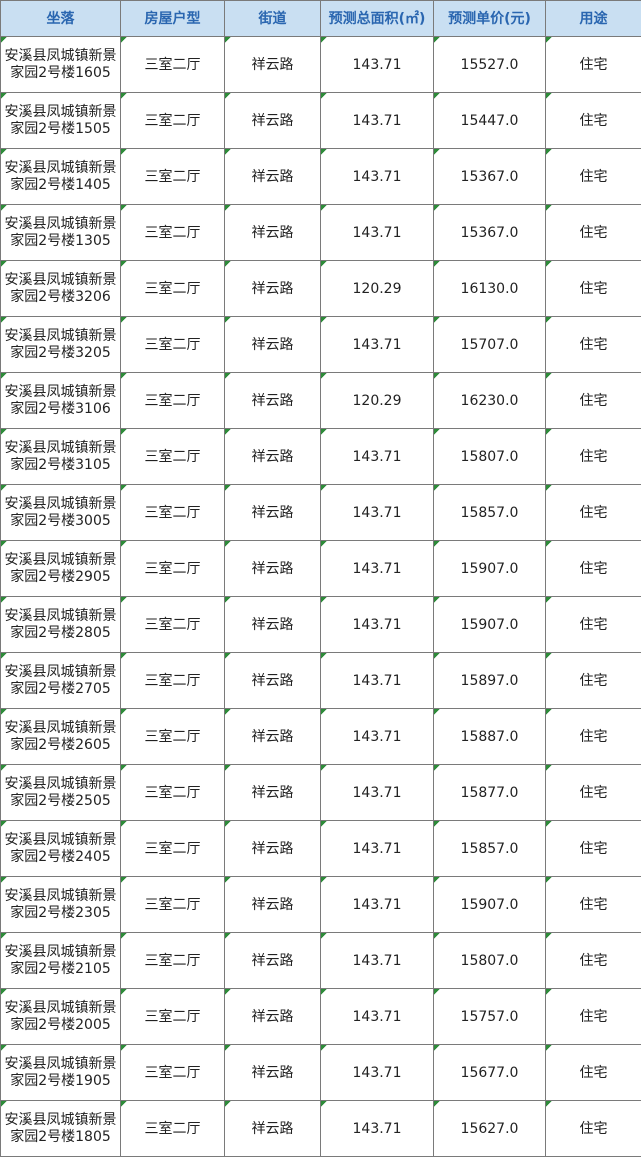  What do you see at coordinates (489, 344) in the screenshot?
I see `table-cell: 15707.0` at bounding box center [489, 344].